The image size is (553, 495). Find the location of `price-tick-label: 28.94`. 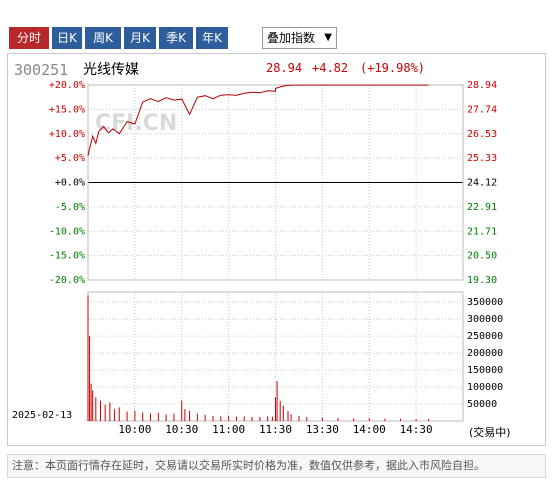

price-tick-label: 28.94 is located at coordinates (482, 85).